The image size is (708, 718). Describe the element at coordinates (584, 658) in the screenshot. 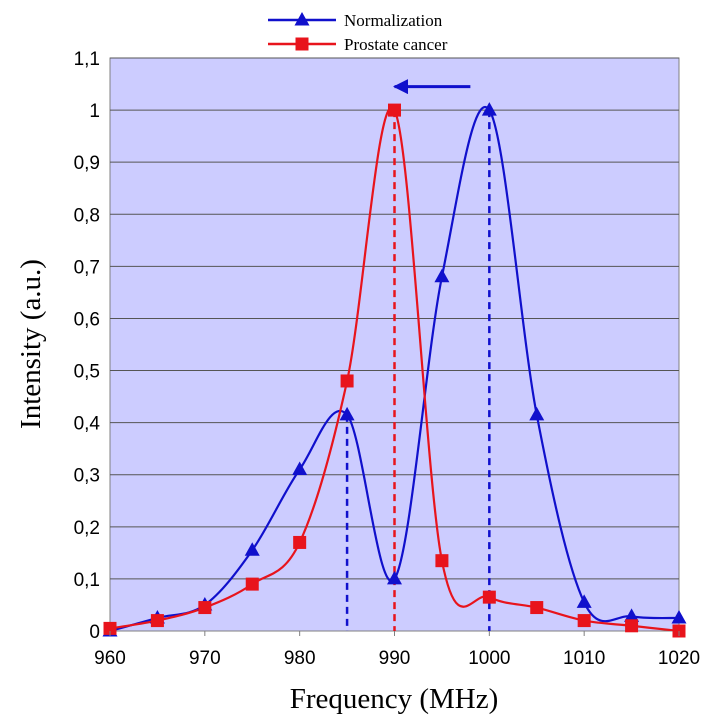

I see `x-tick-label: 1010` at that location.